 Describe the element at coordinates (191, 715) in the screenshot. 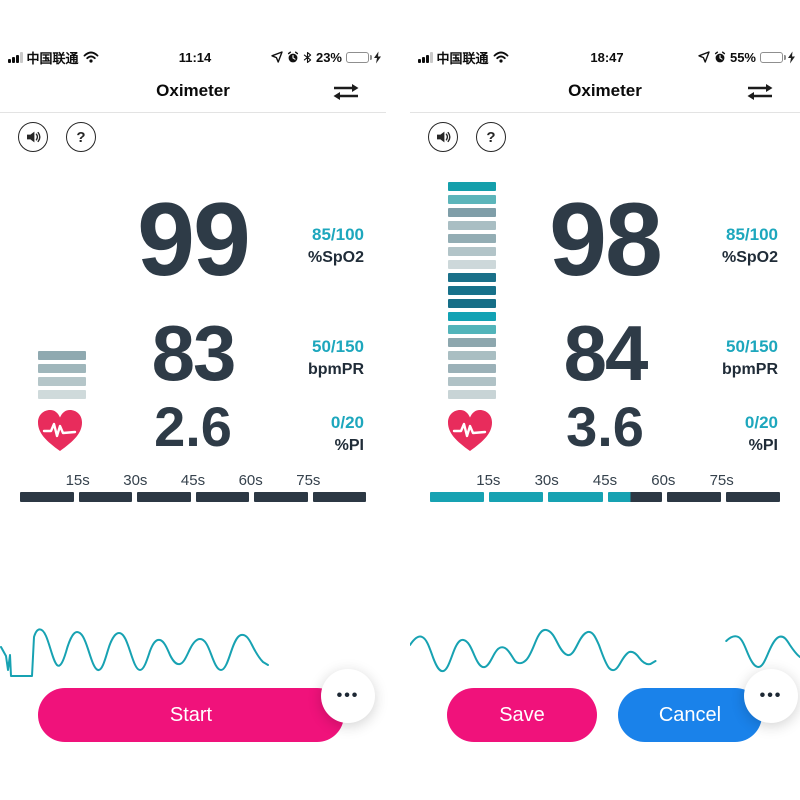

I see `start-button: Start` at that location.